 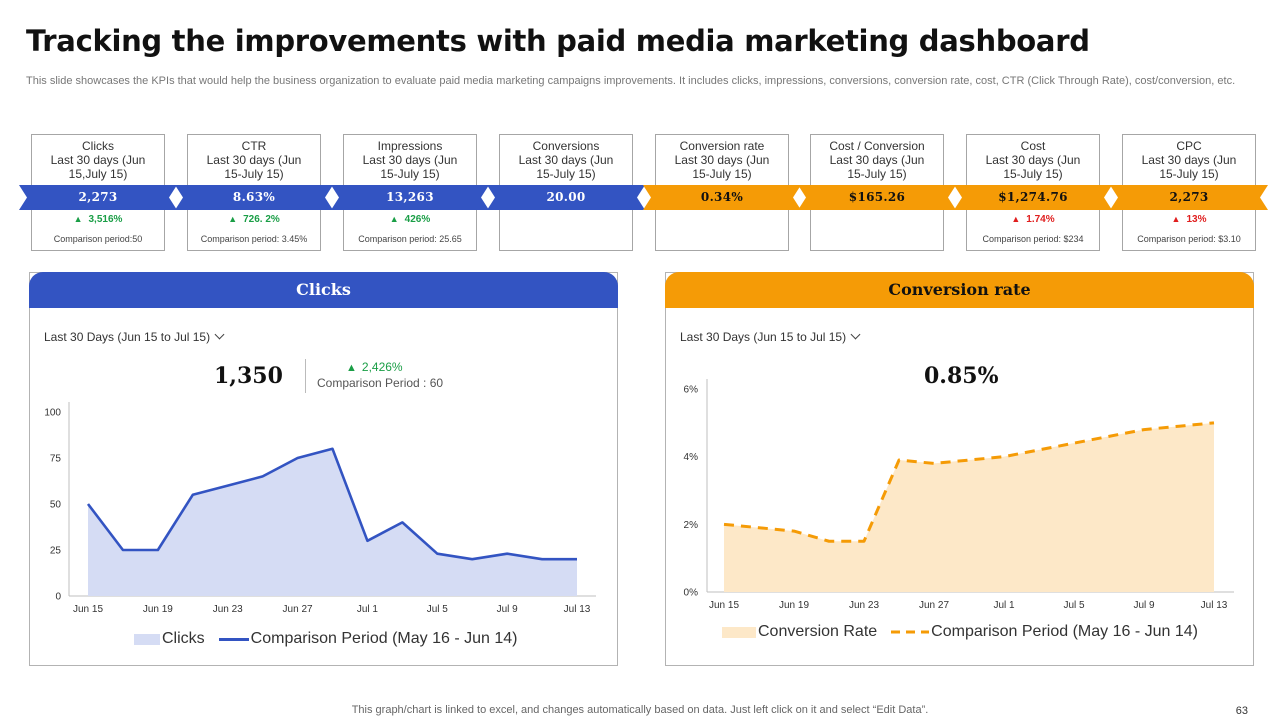 I want to click on kpi-comparison: Comparison period:50, so click(x=98, y=239).